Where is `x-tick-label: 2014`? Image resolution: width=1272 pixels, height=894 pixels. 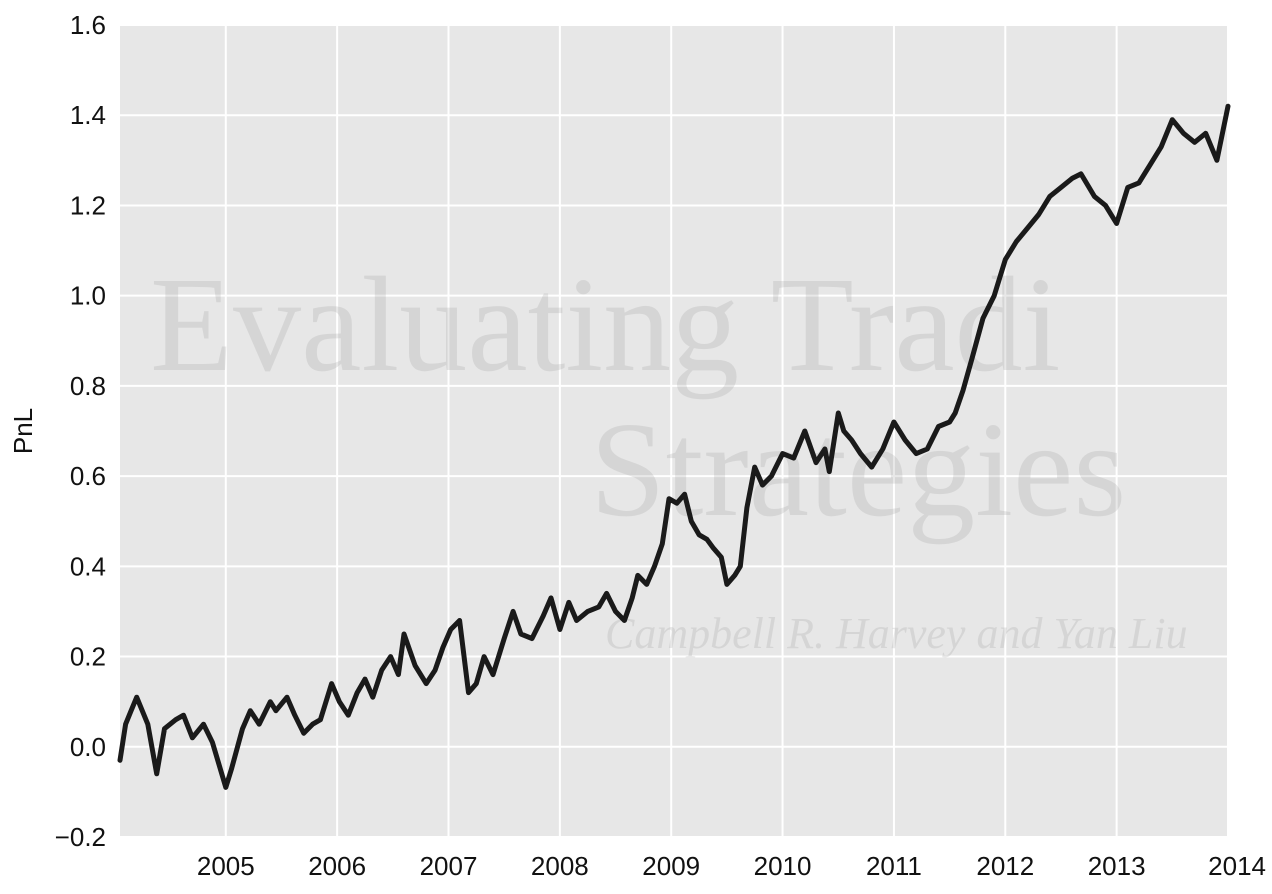 x-tick-label: 2014 is located at coordinates (1237, 866).